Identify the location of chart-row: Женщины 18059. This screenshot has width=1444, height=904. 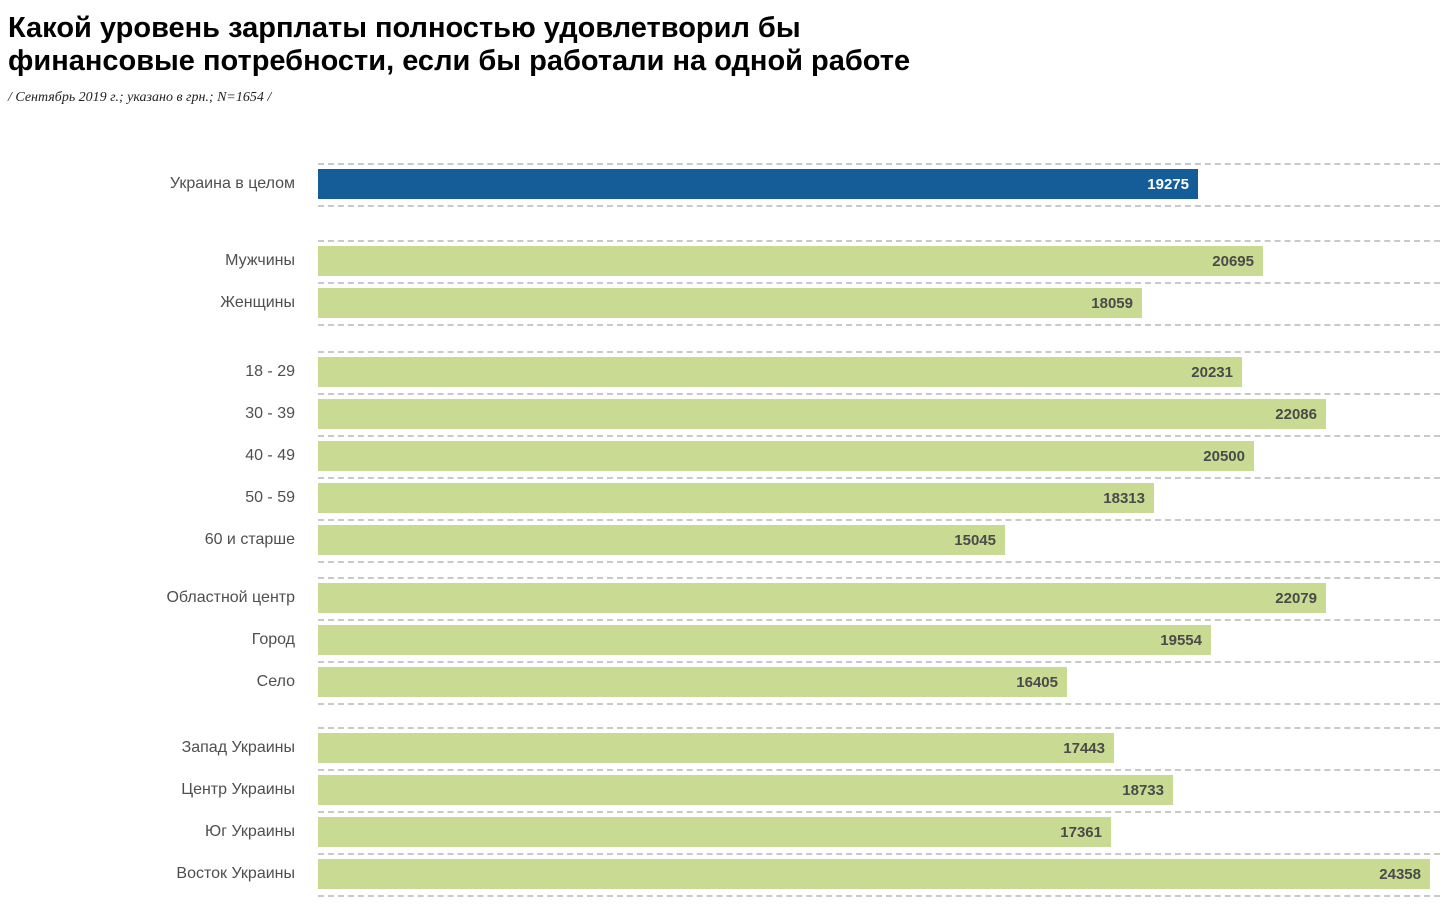
(722, 303).